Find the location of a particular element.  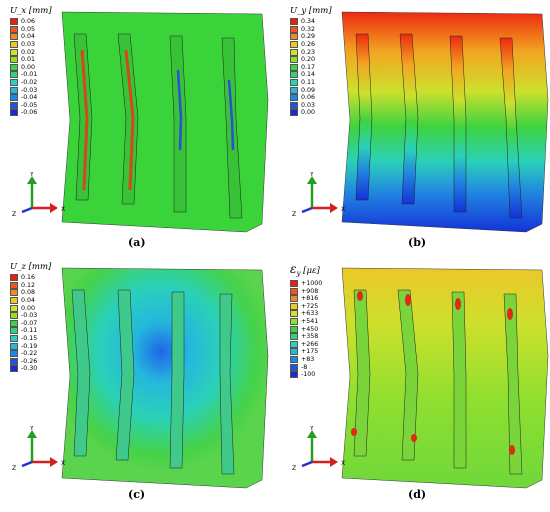

legend-row: -100 is located at coordinates (306, 375).